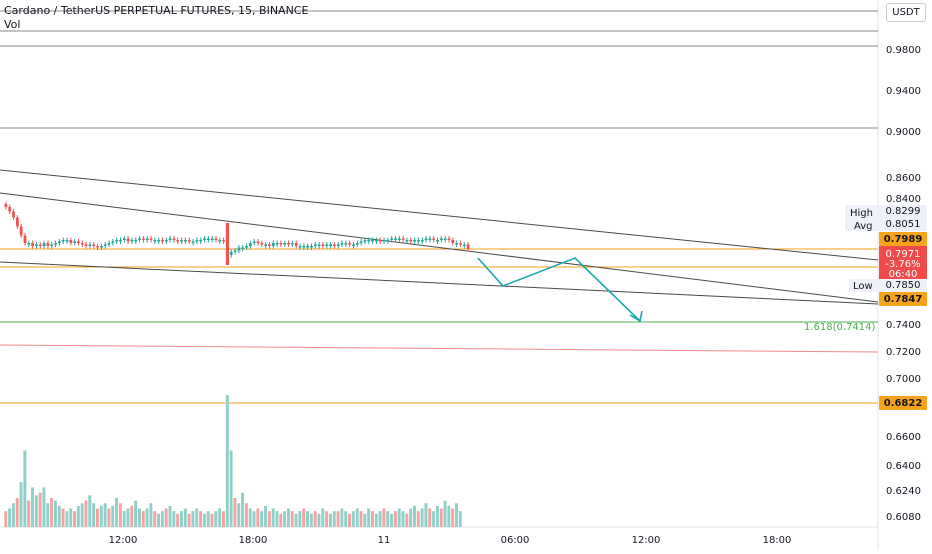 The image size is (932, 554). Describe the element at coordinates (439, 348) in the screenshot. I see `red-trend-line` at that location.